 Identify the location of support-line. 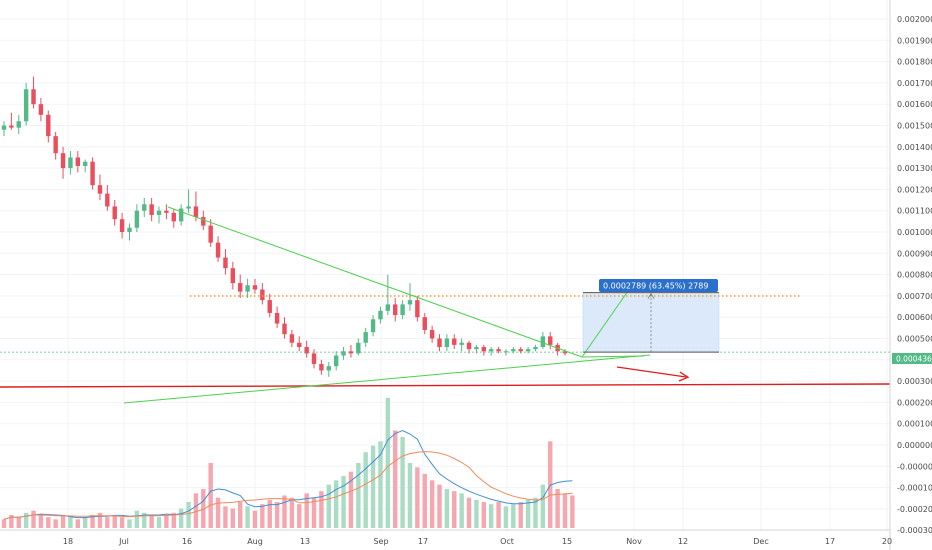
(445, 385).